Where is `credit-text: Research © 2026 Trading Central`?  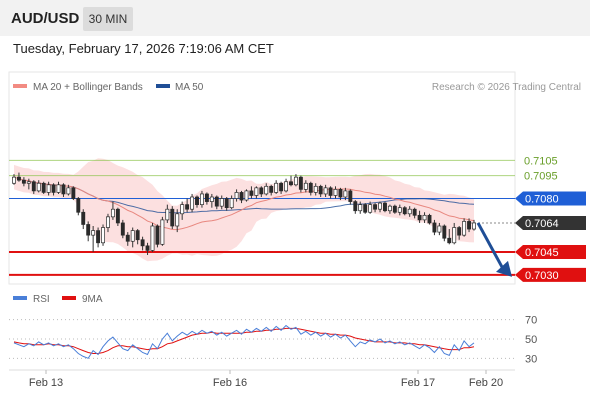
credit-text: Research © 2026 Trading Central is located at coordinates (506, 87).